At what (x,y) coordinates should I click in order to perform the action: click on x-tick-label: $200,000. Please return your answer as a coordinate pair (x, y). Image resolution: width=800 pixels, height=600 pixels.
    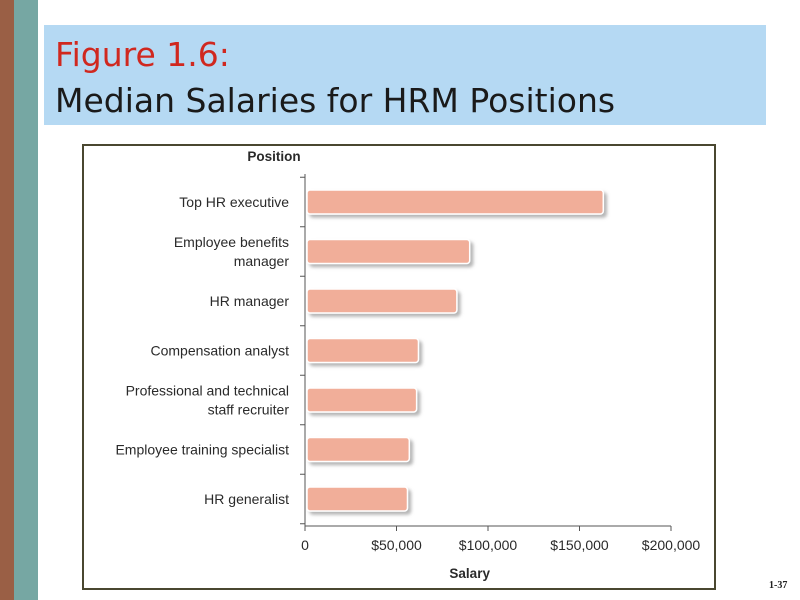
    Looking at the image, I should click on (671, 545).